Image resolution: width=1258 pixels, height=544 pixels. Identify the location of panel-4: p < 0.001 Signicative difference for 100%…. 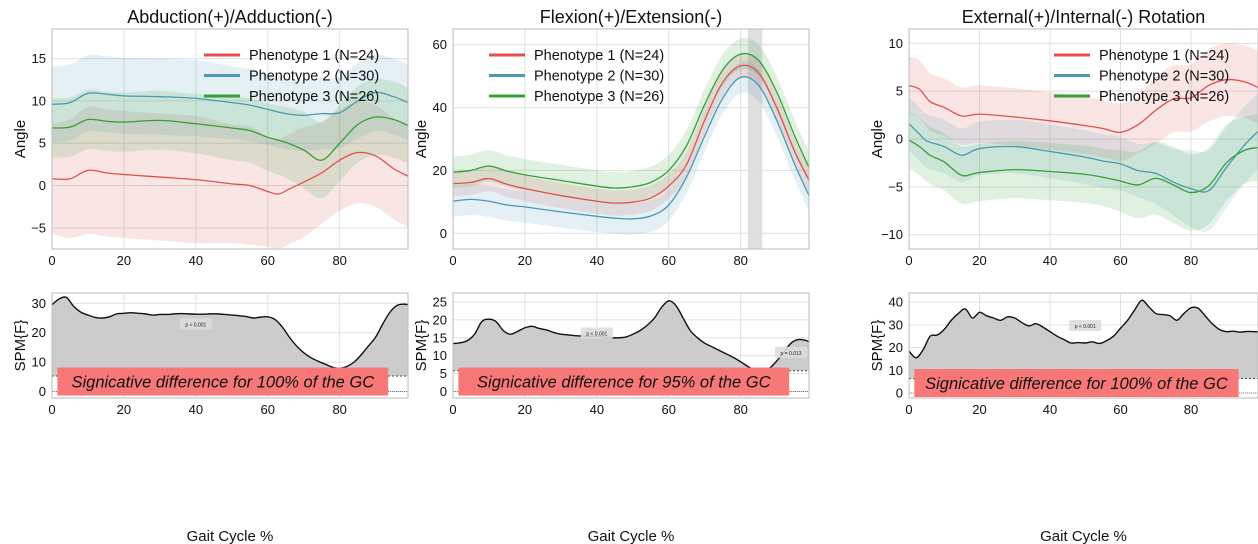
(210, 418).